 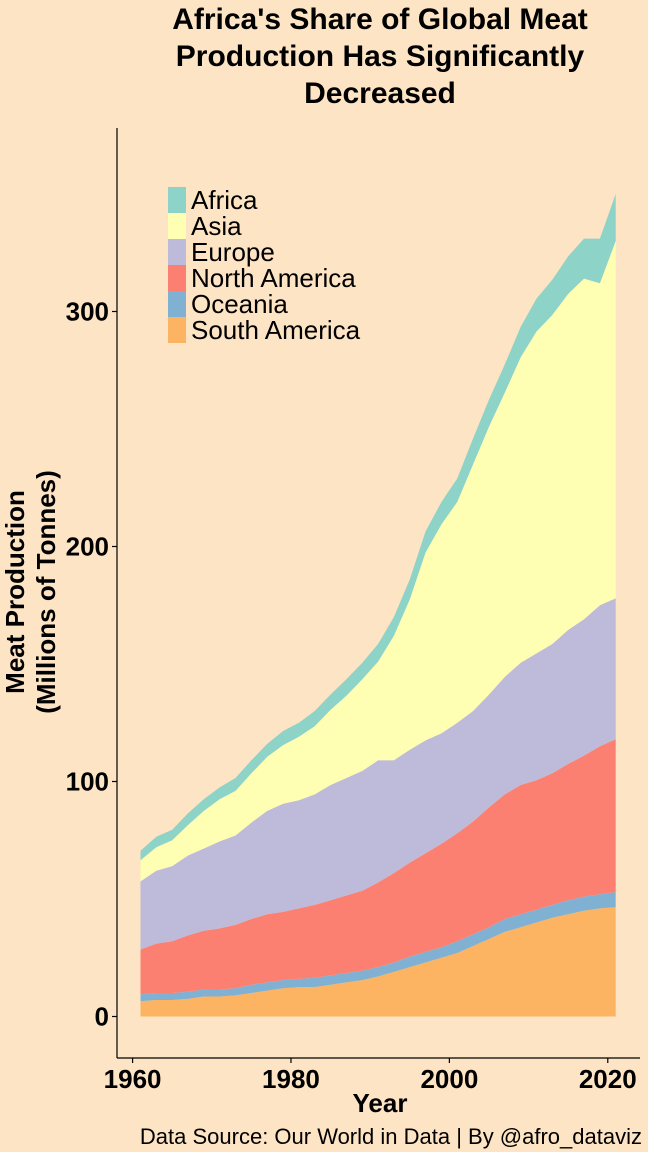 I want to click on chart-title-line-3: Decreased, so click(x=380, y=93).